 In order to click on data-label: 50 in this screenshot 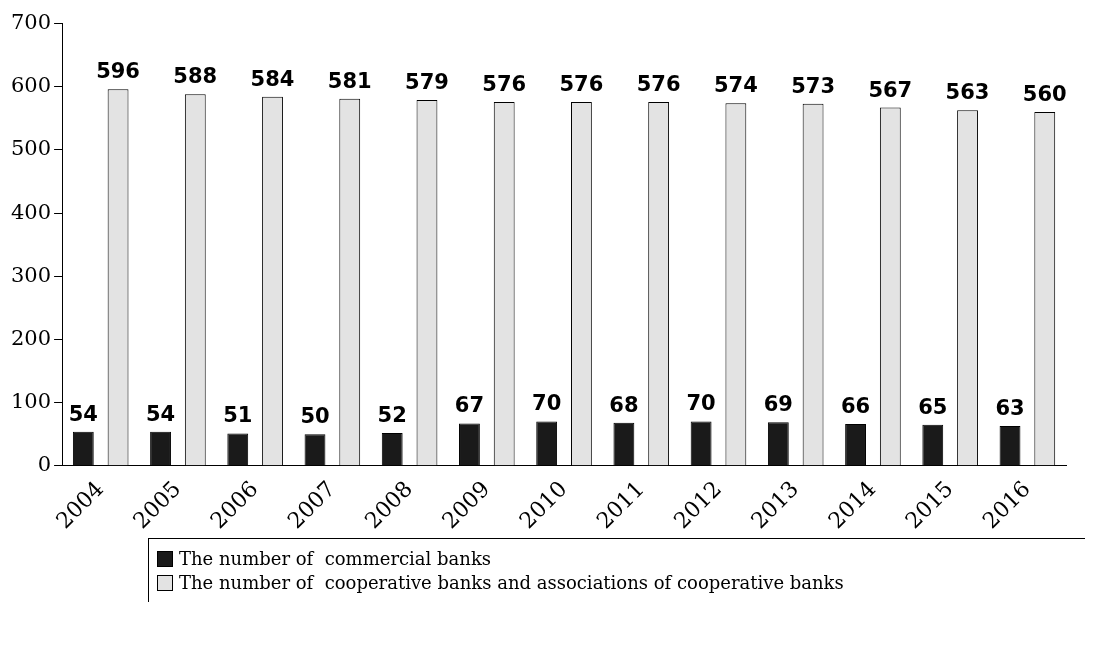, I will do `click(315, 416)`.